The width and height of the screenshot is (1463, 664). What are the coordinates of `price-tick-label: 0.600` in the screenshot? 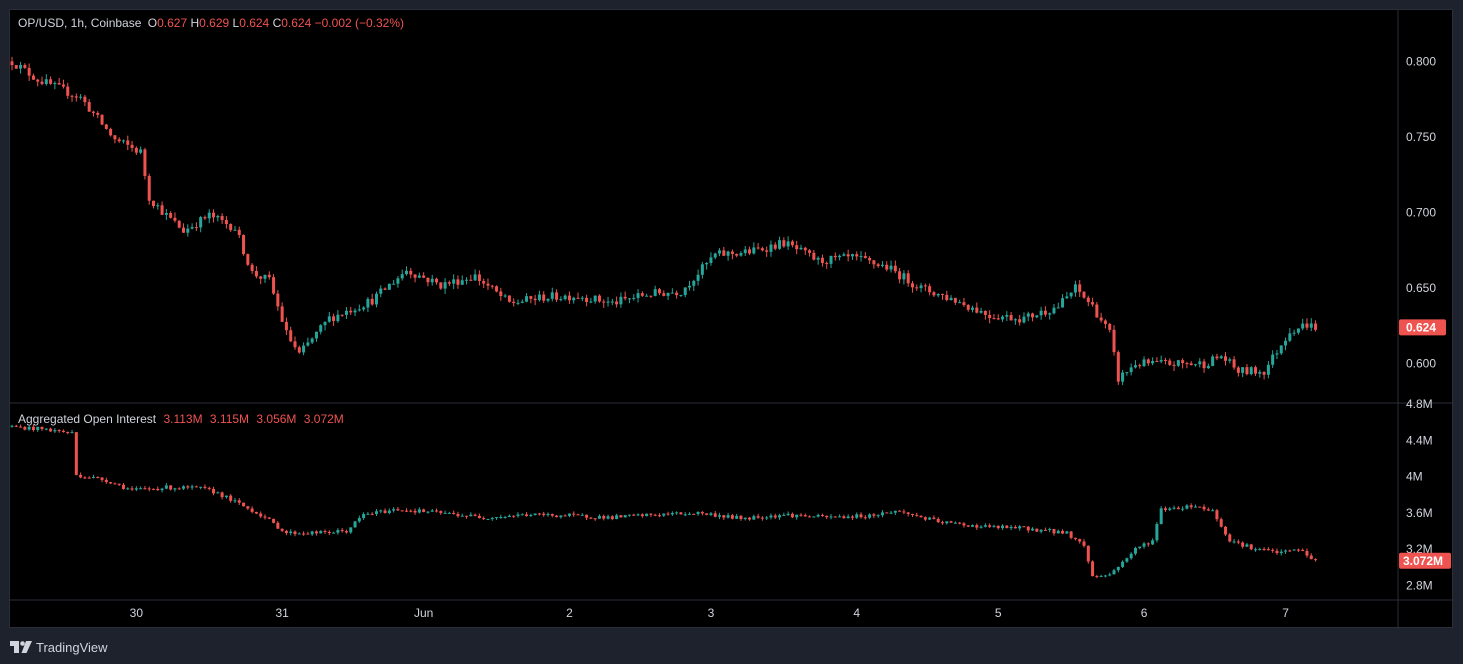 It's located at (1421, 364).